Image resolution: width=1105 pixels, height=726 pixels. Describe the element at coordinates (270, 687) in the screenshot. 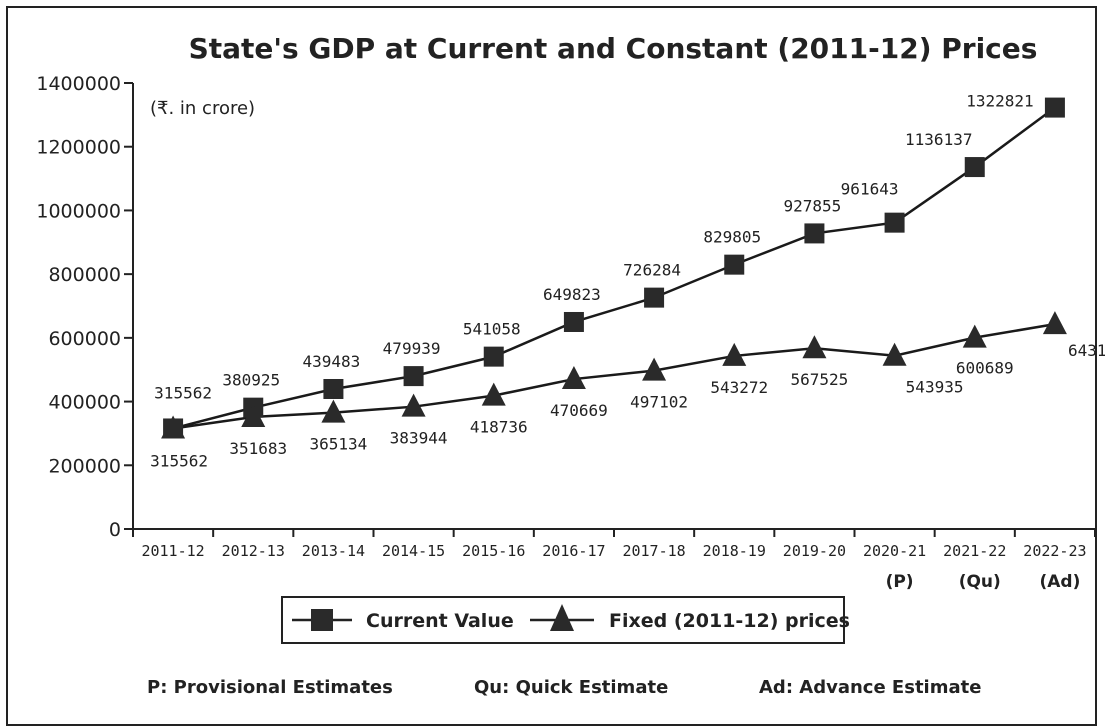

I see `footnote-provisional: P: Provisional Estimates` at that location.